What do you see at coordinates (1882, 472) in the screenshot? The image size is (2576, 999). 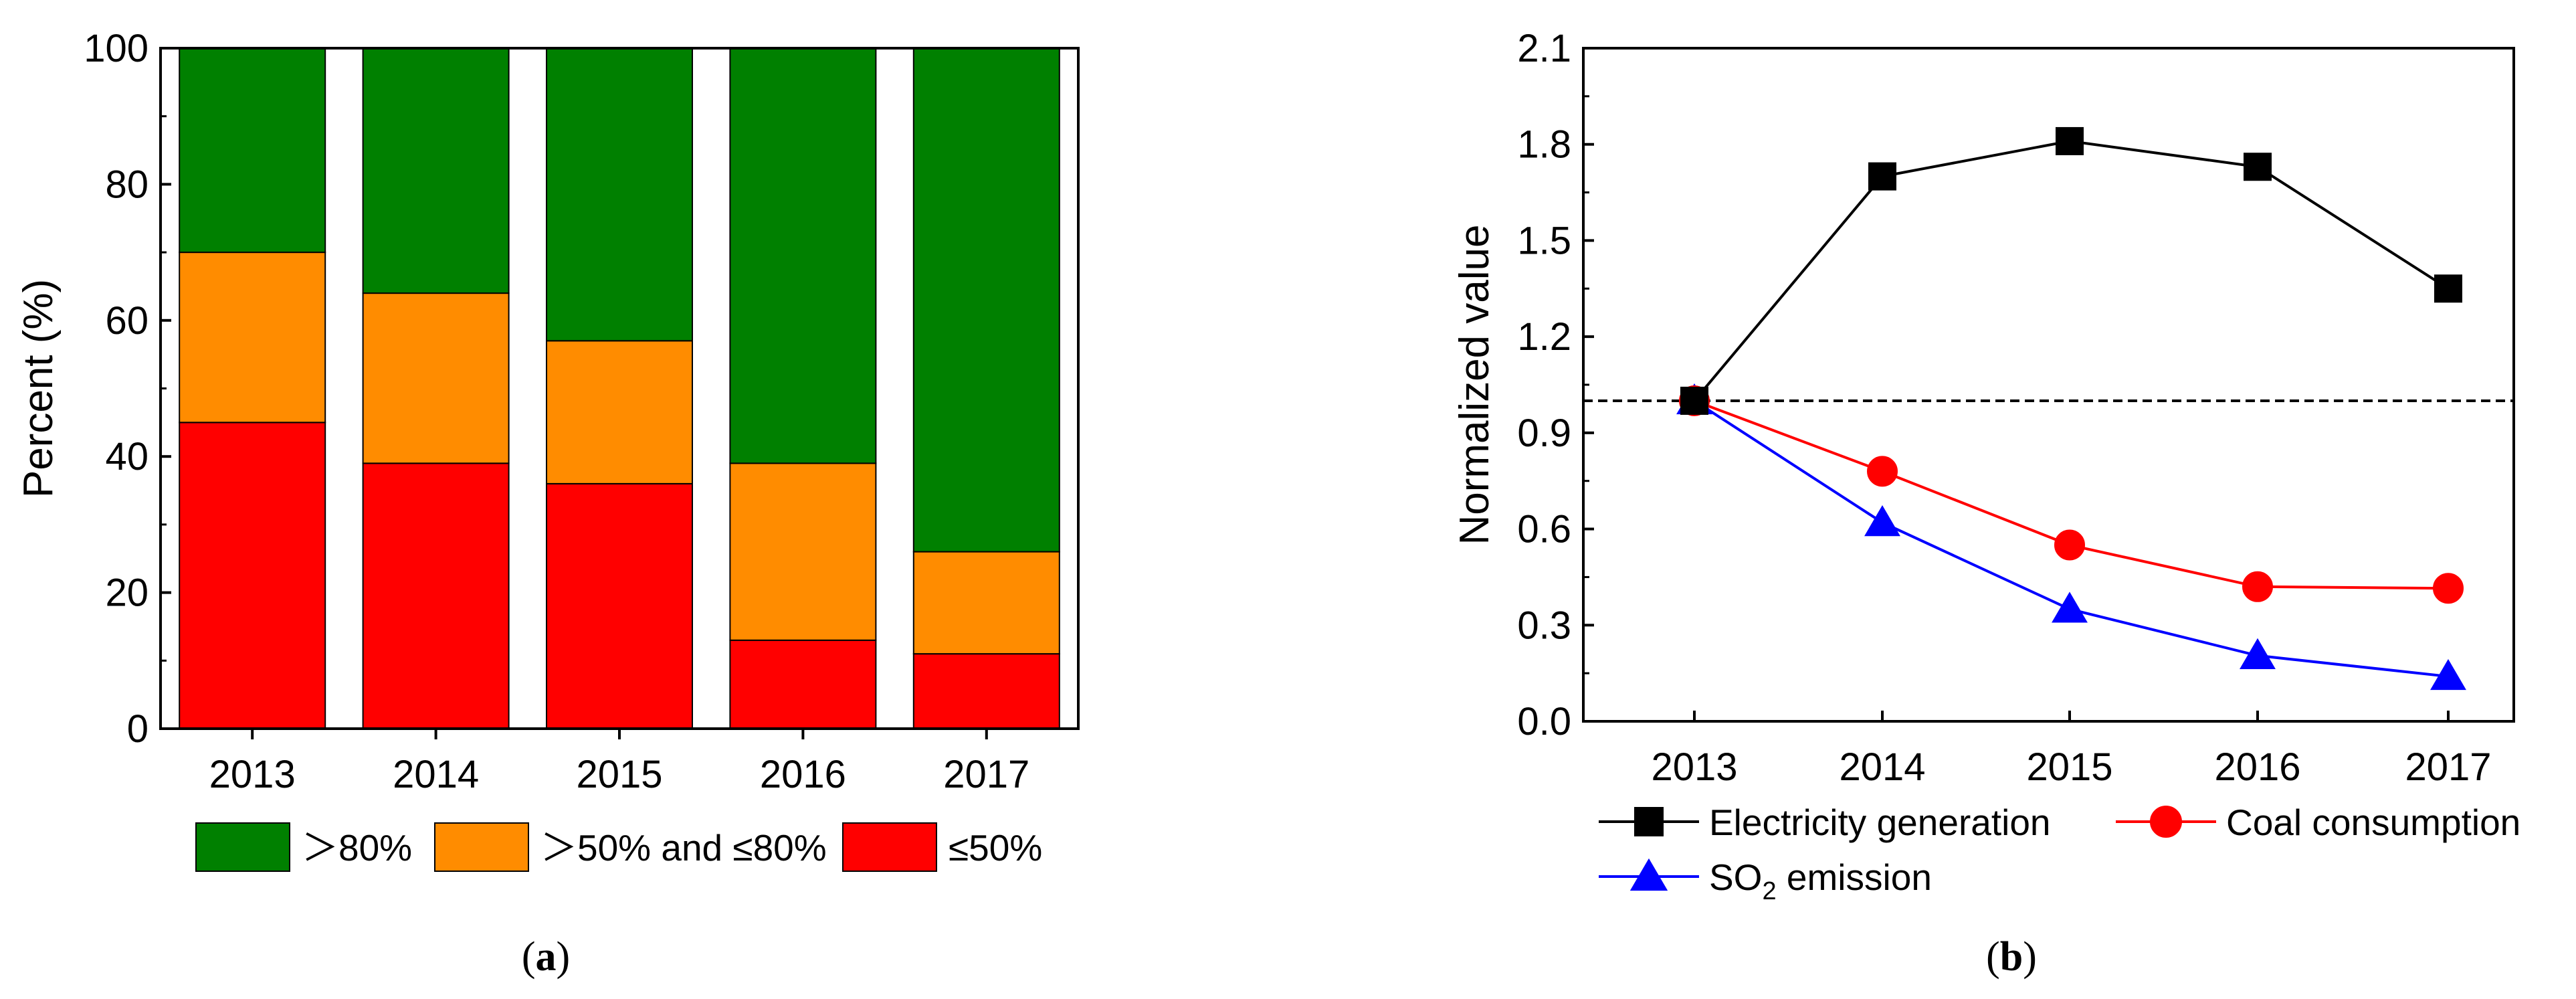 I see `b-point-series-1-2014` at bounding box center [1882, 472].